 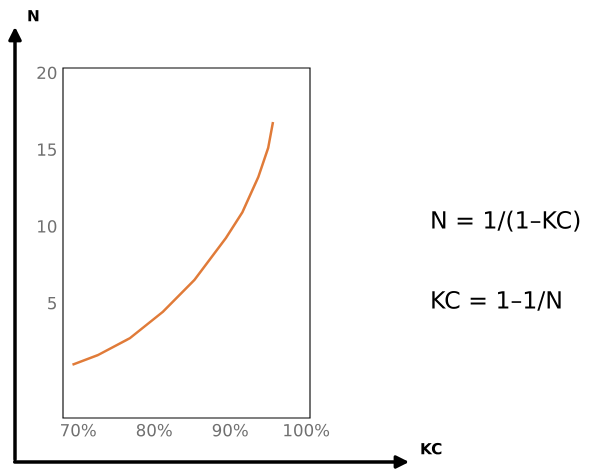 I want to click on y-tick-label: 10, so click(x=47, y=226).